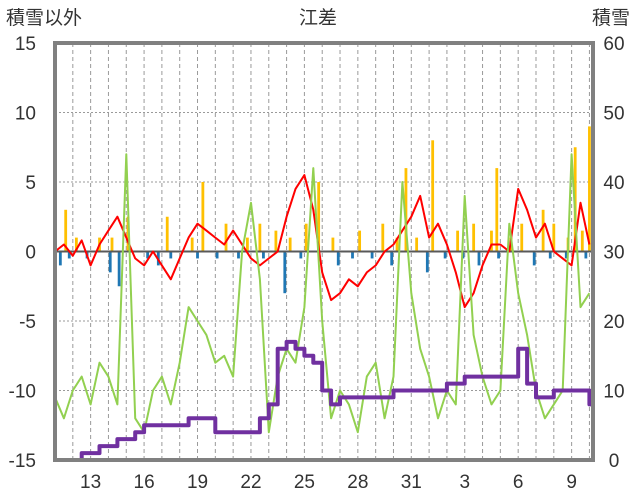  I want to click on right-tick-label: 0, so click(614, 461).